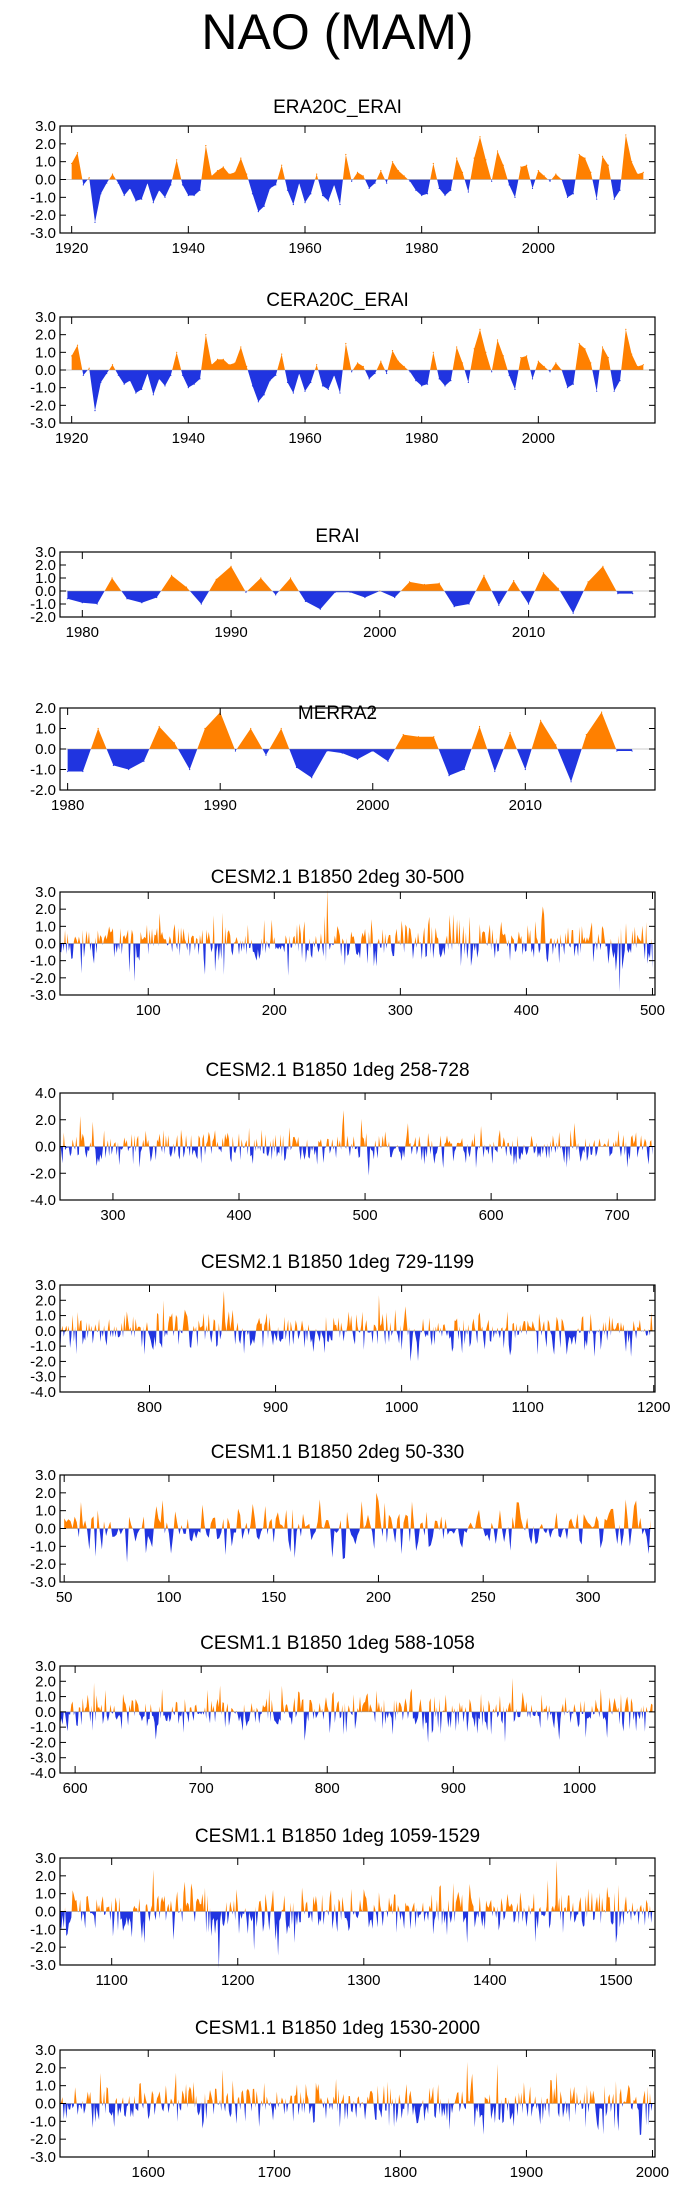 This screenshot has height=2207, width=675. I want to click on panel-title-era20c: ERA20C_ERAI, so click(337, 107).